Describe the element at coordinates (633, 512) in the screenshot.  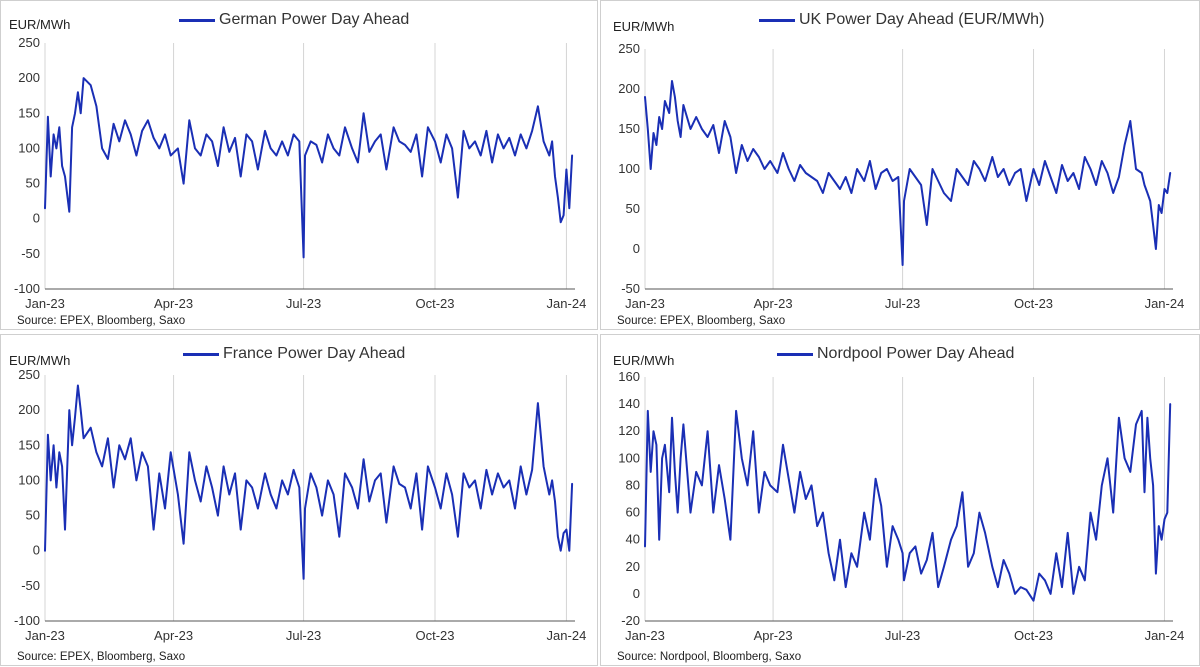
I see `nordpool-y-tick-label: 60` at that location.